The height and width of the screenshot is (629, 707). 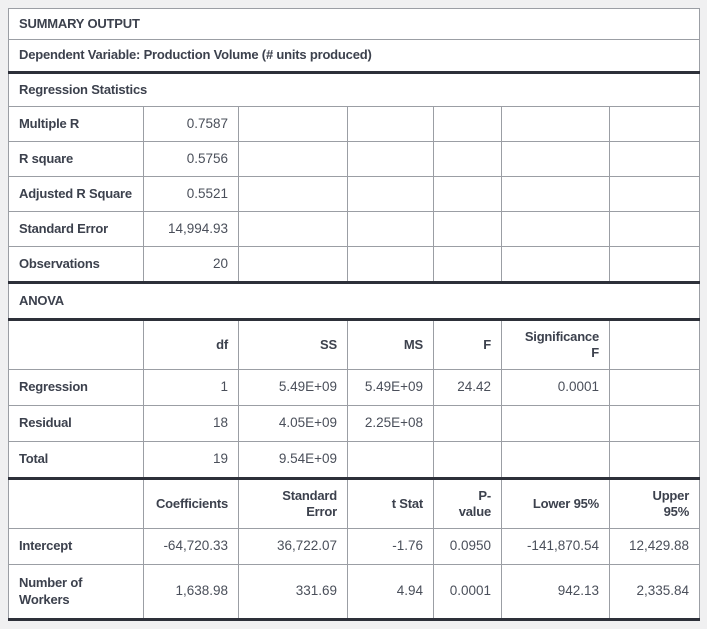 What do you see at coordinates (293, 344) in the screenshot?
I see `anova-col-ss: SS` at bounding box center [293, 344].